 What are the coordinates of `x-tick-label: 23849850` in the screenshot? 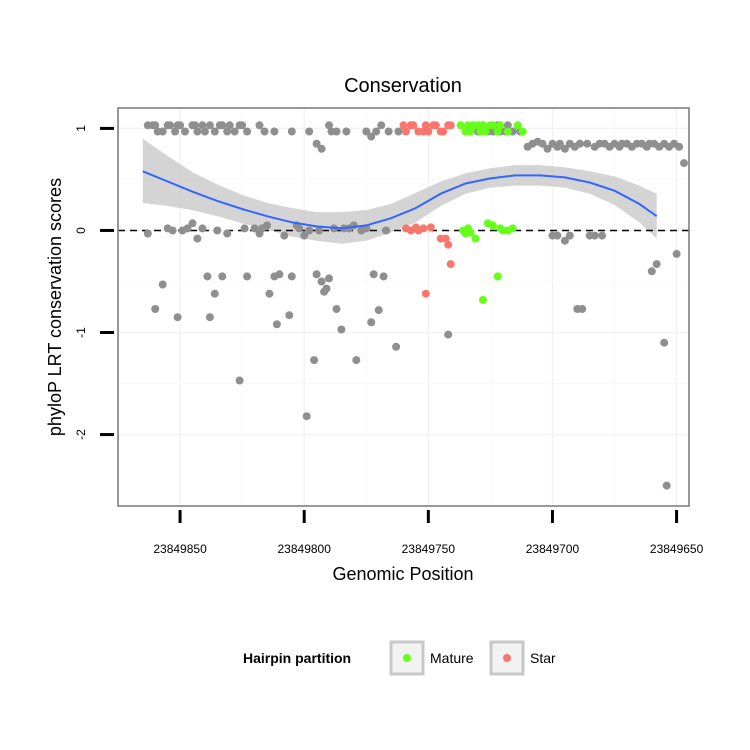 It's located at (180, 549).